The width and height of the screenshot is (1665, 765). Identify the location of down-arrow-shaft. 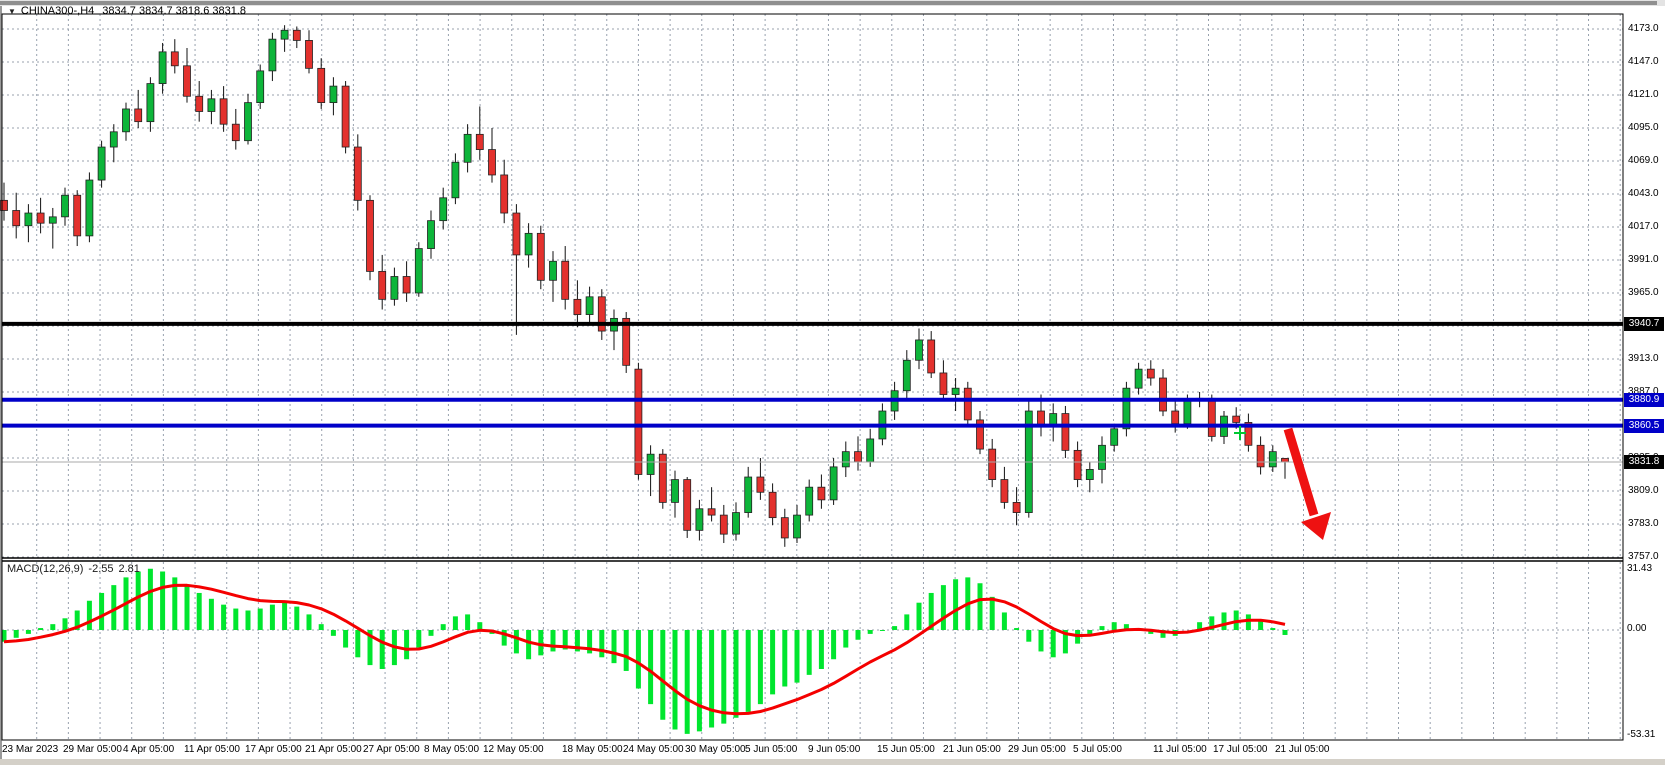
(1301, 472).